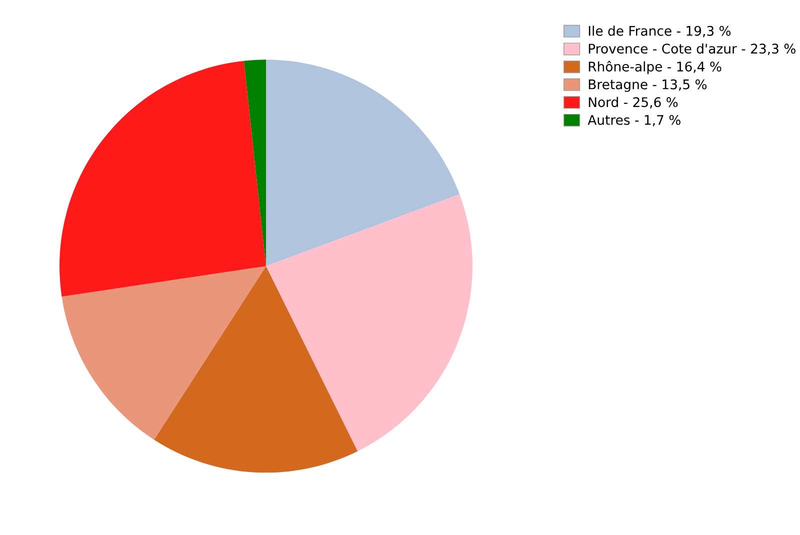 The image size is (800, 535). Describe the element at coordinates (634, 120) in the screenshot. I see `legend-label: Autres - 1,7 %` at that location.